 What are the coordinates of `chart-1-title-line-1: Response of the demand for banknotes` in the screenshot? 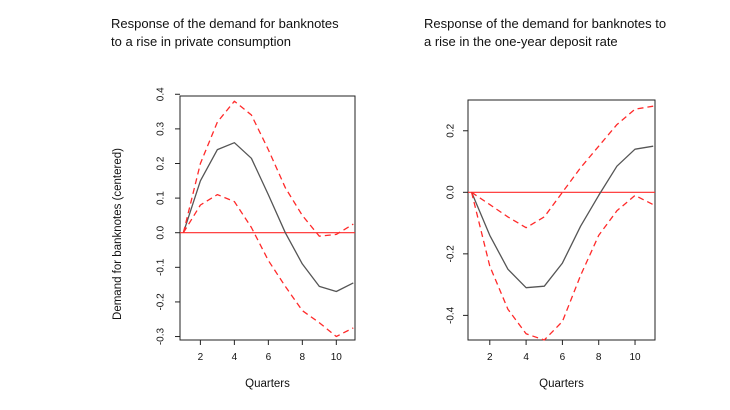 It's located at (225, 23).